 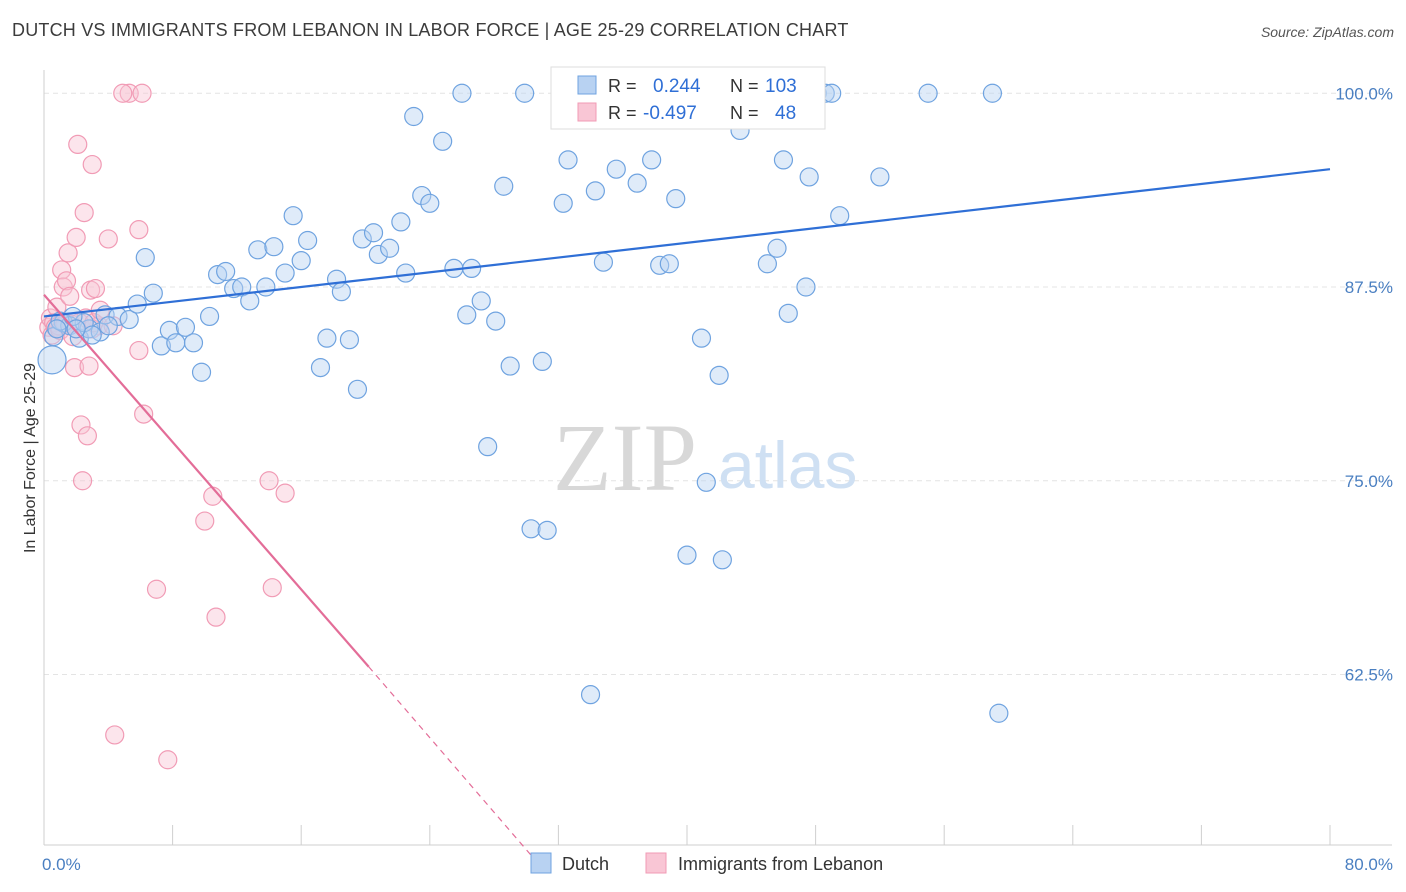 I want to click on bottom-legend-swatch-lebanon, so click(x=656, y=863).